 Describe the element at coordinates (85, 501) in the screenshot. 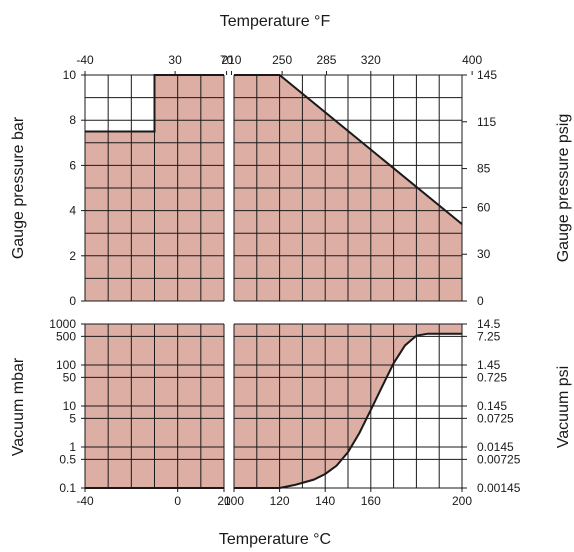

I see `x-bottom-tick-label: -40` at that location.